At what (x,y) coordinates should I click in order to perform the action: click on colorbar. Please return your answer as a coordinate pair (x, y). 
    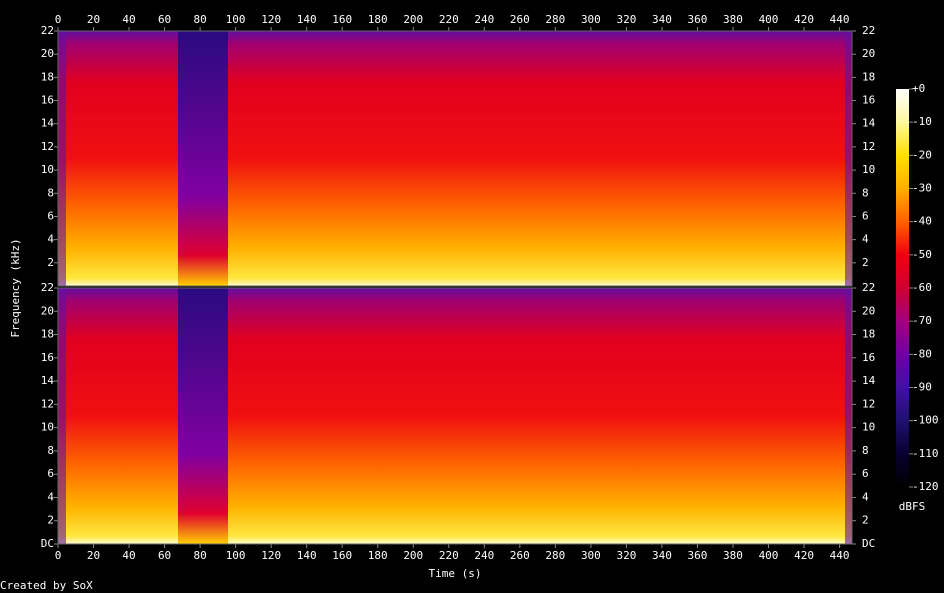
    Looking at the image, I should click on (902, 288).